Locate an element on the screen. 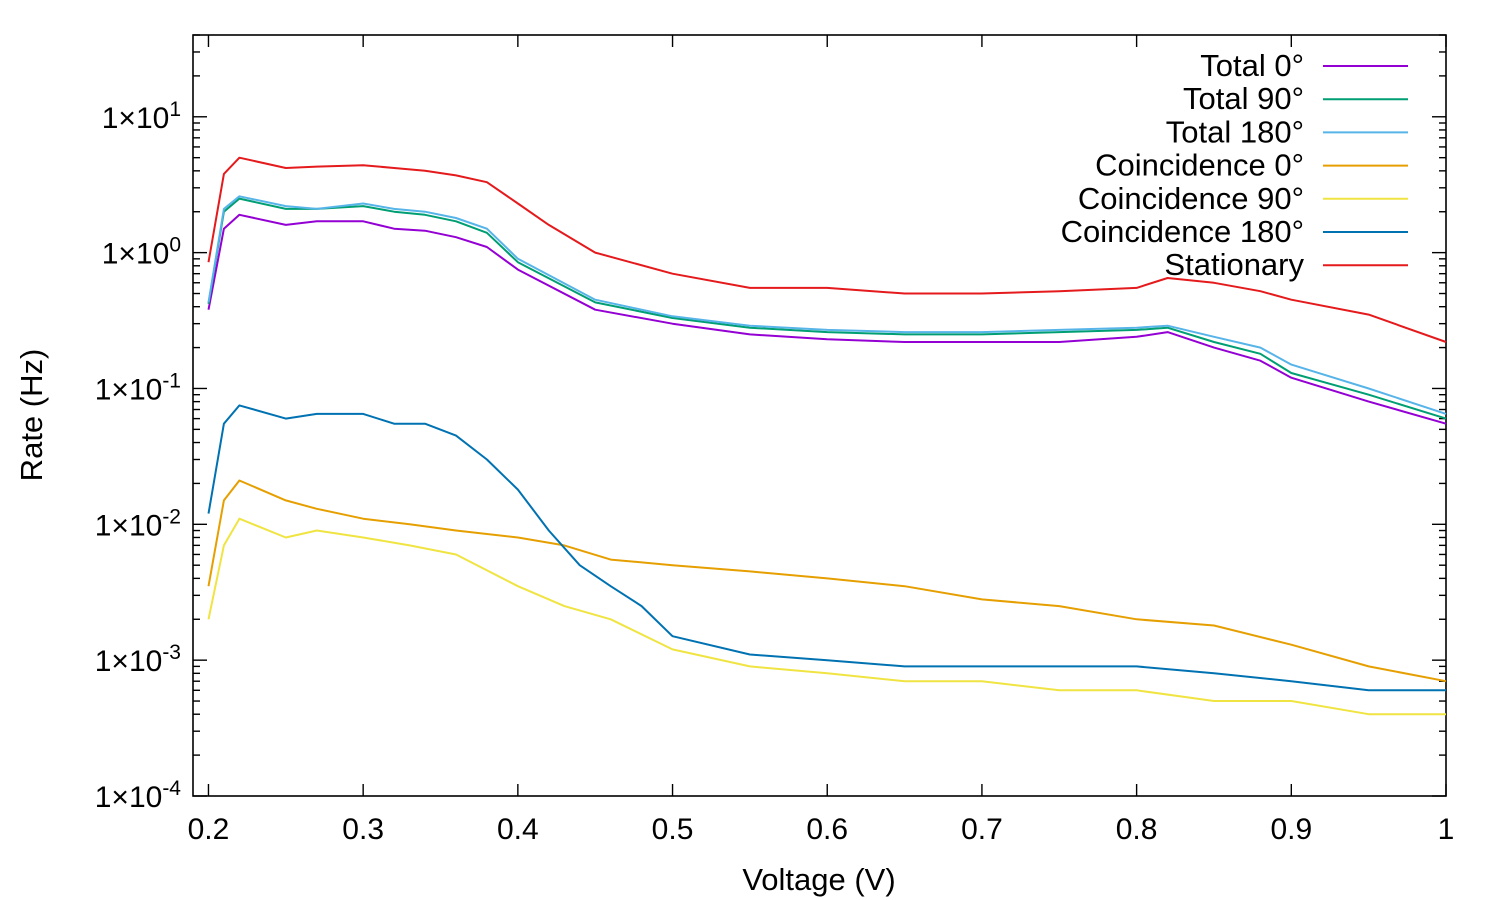 The image size is (1500, 900). y-tick-label: 1×10⁻² is located at coordinates (138, 523).